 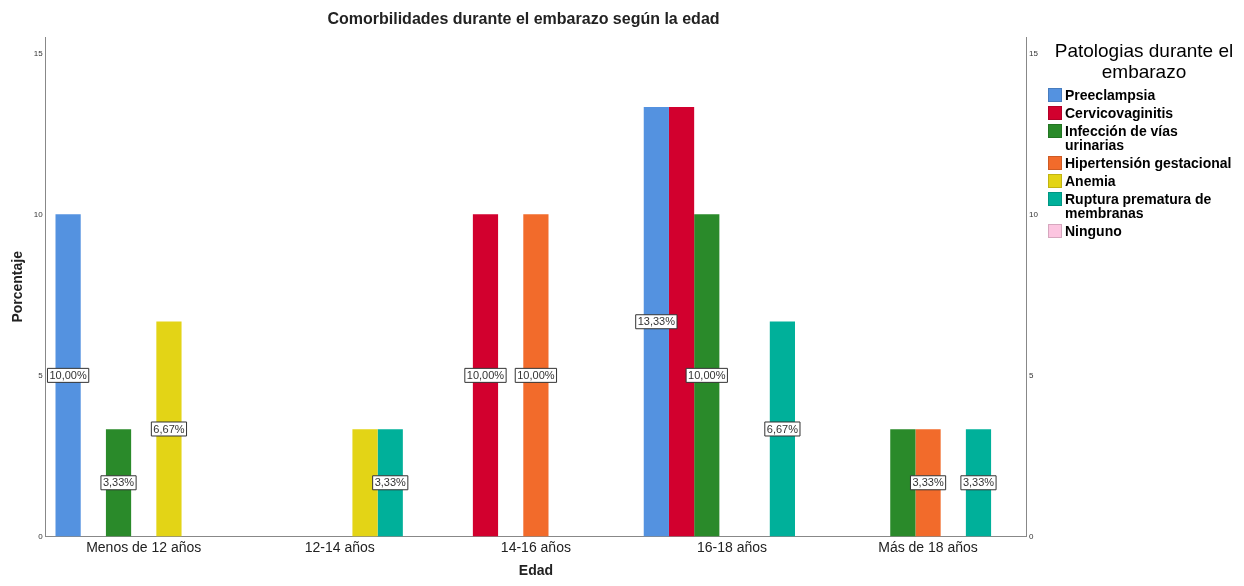 What do you see at coordinates (523, 19) in the screenshot?
I see `chart-title: Comorbilidades durante el embarazo según la edad` at bounding box center [523, 19].